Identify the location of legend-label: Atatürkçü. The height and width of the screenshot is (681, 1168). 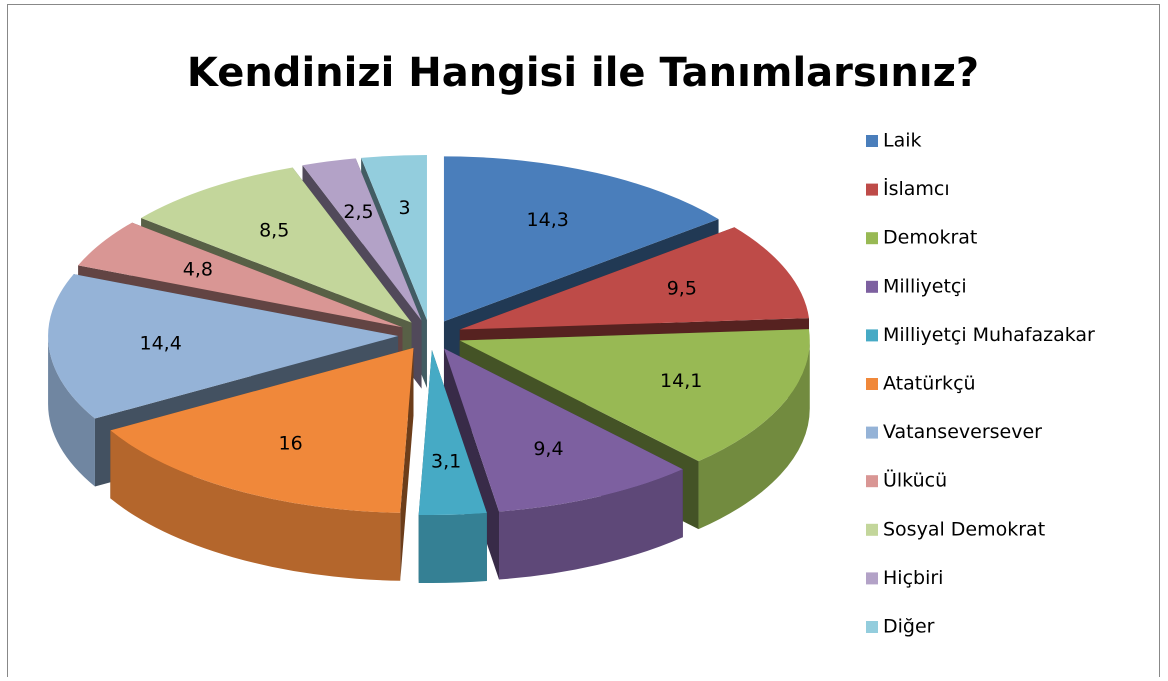
(929, 384).